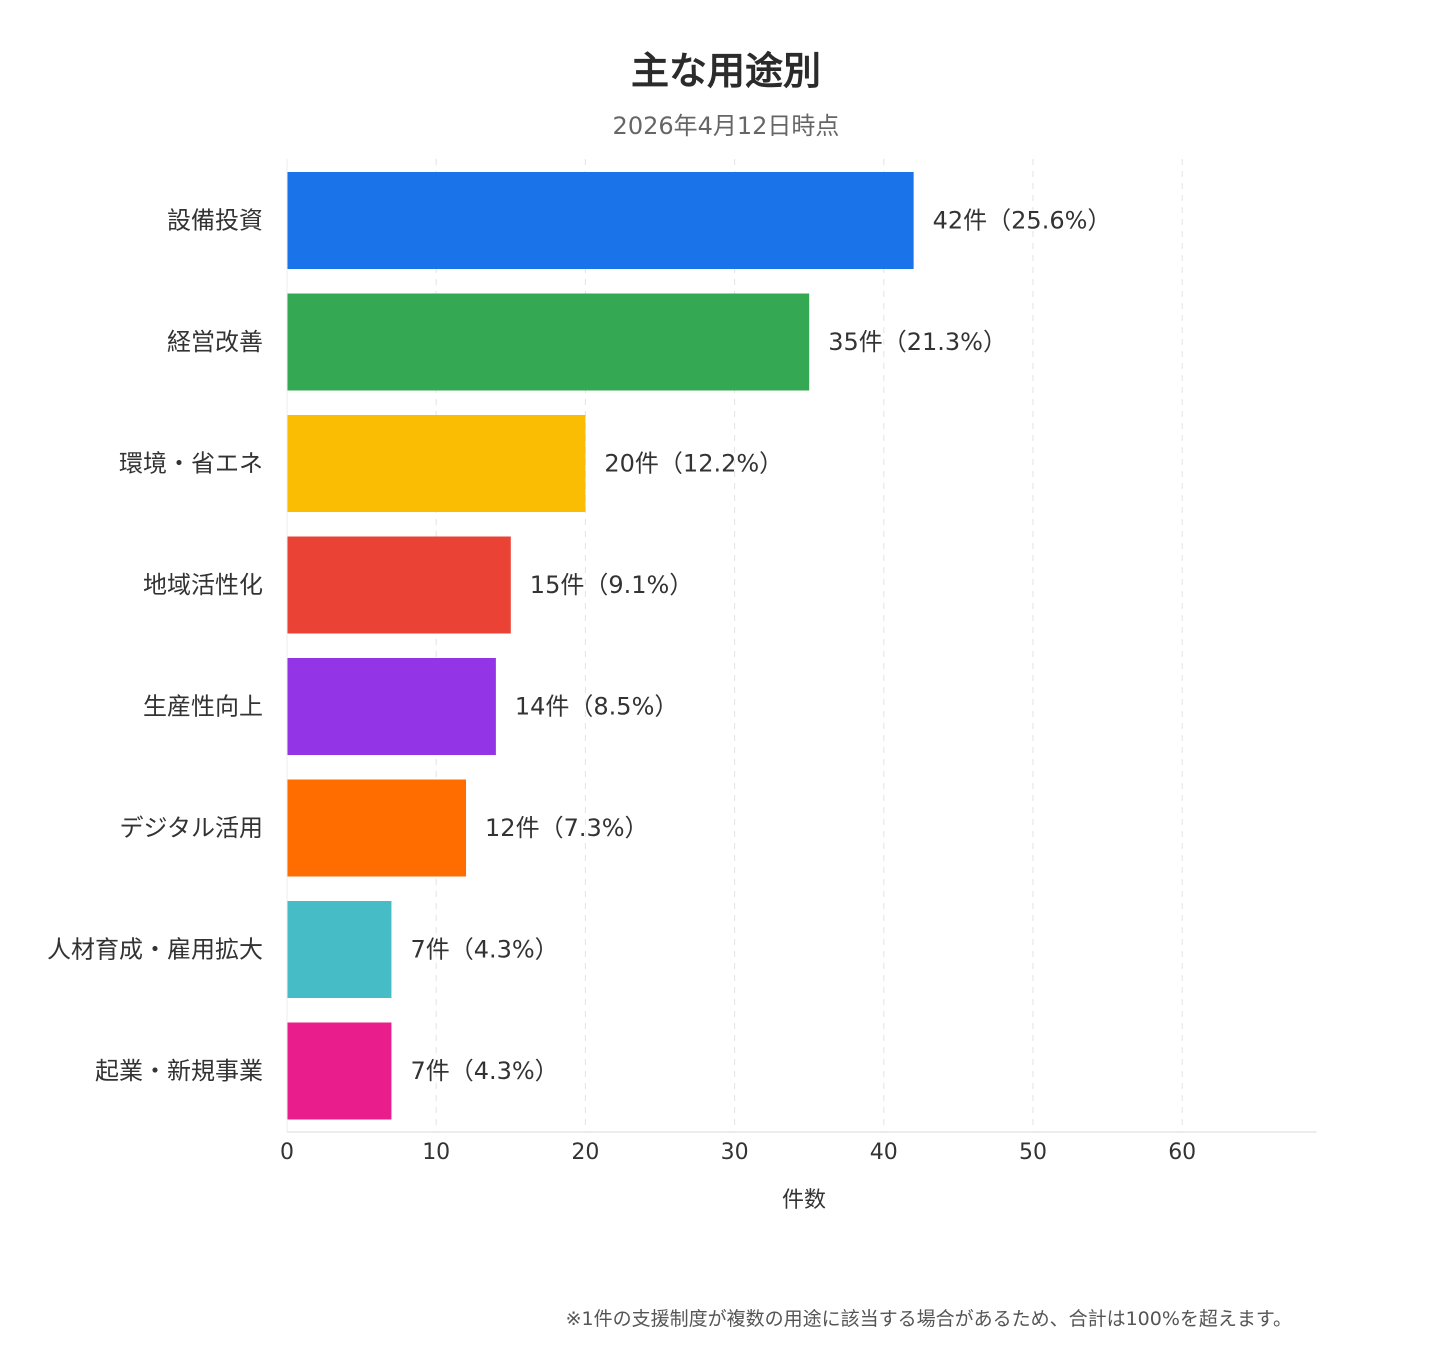 The image size is (1452, 1350). Describe the element at coordinates (191, 828) in the screenshot. I see `category-label: デジタル活用` at that location.